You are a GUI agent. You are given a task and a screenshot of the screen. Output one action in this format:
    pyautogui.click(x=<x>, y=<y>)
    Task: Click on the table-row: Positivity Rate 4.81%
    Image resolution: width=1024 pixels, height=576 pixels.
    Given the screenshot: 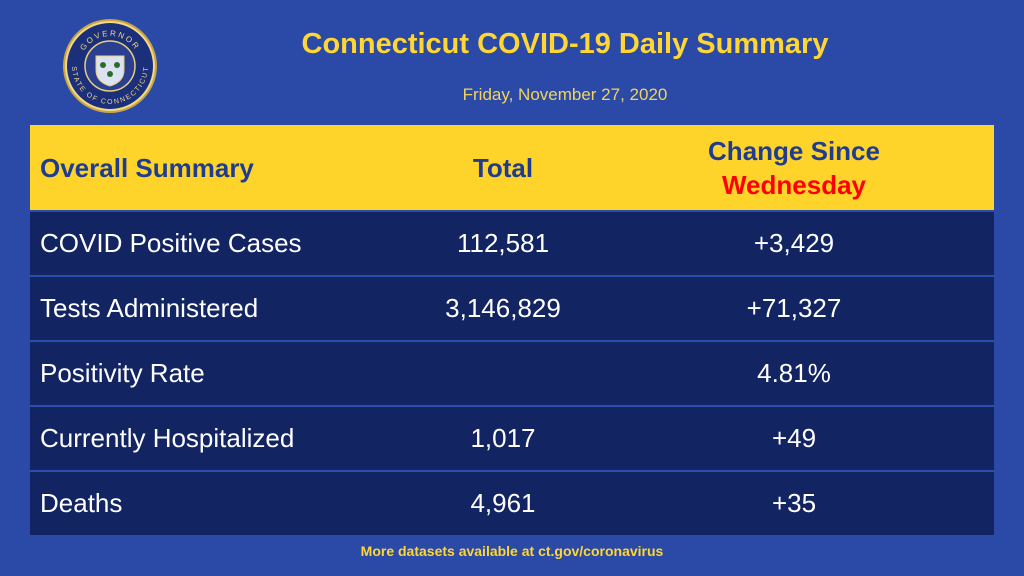 What is the action you would take?
    pyautogui.click(x=512, y=372)
    